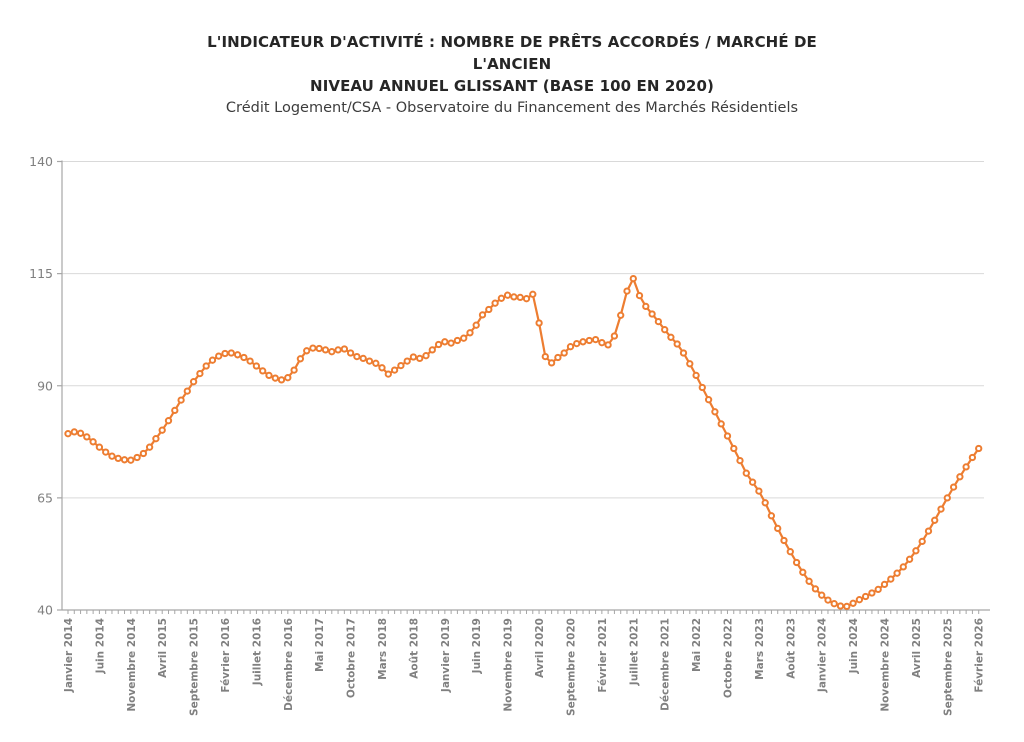  Describe the element at coordinates (226, 655) in the screenshot. I see `x-tick-label: Février 2016` at that location.